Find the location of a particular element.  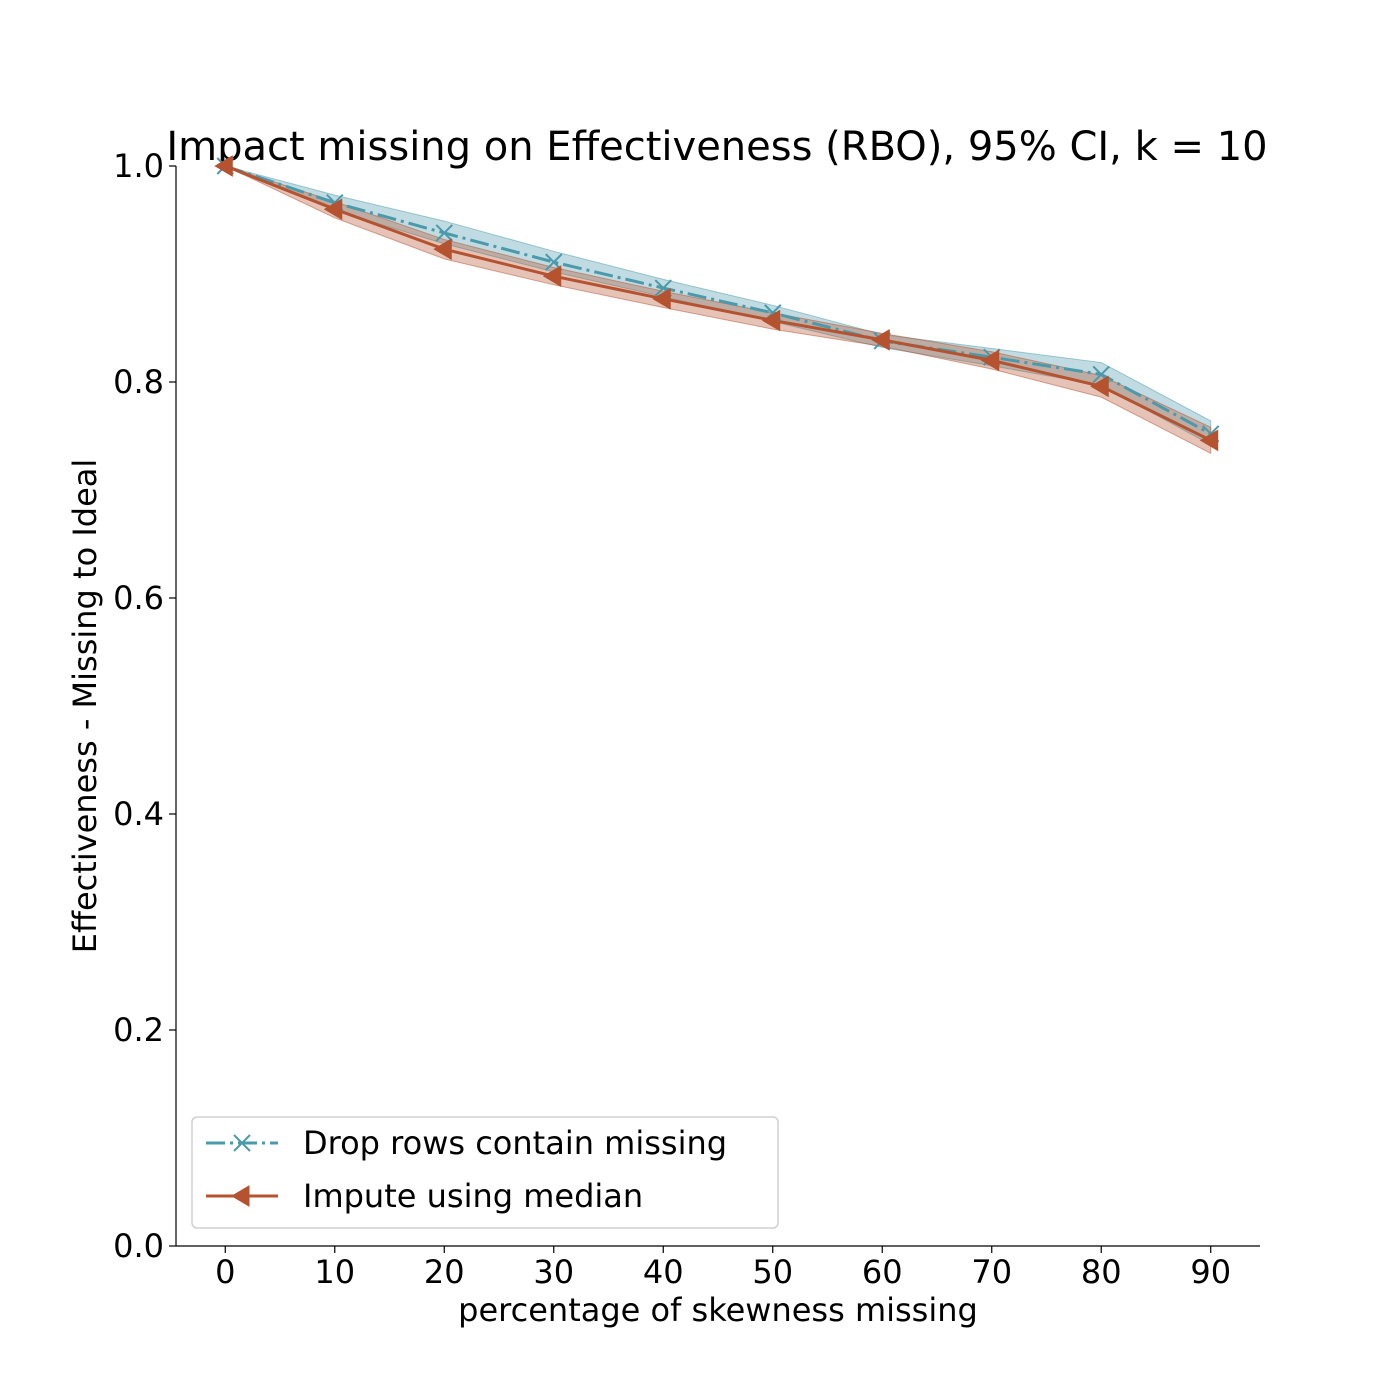

x-tick-label: 80 is located at coordinates (1101, 1272).